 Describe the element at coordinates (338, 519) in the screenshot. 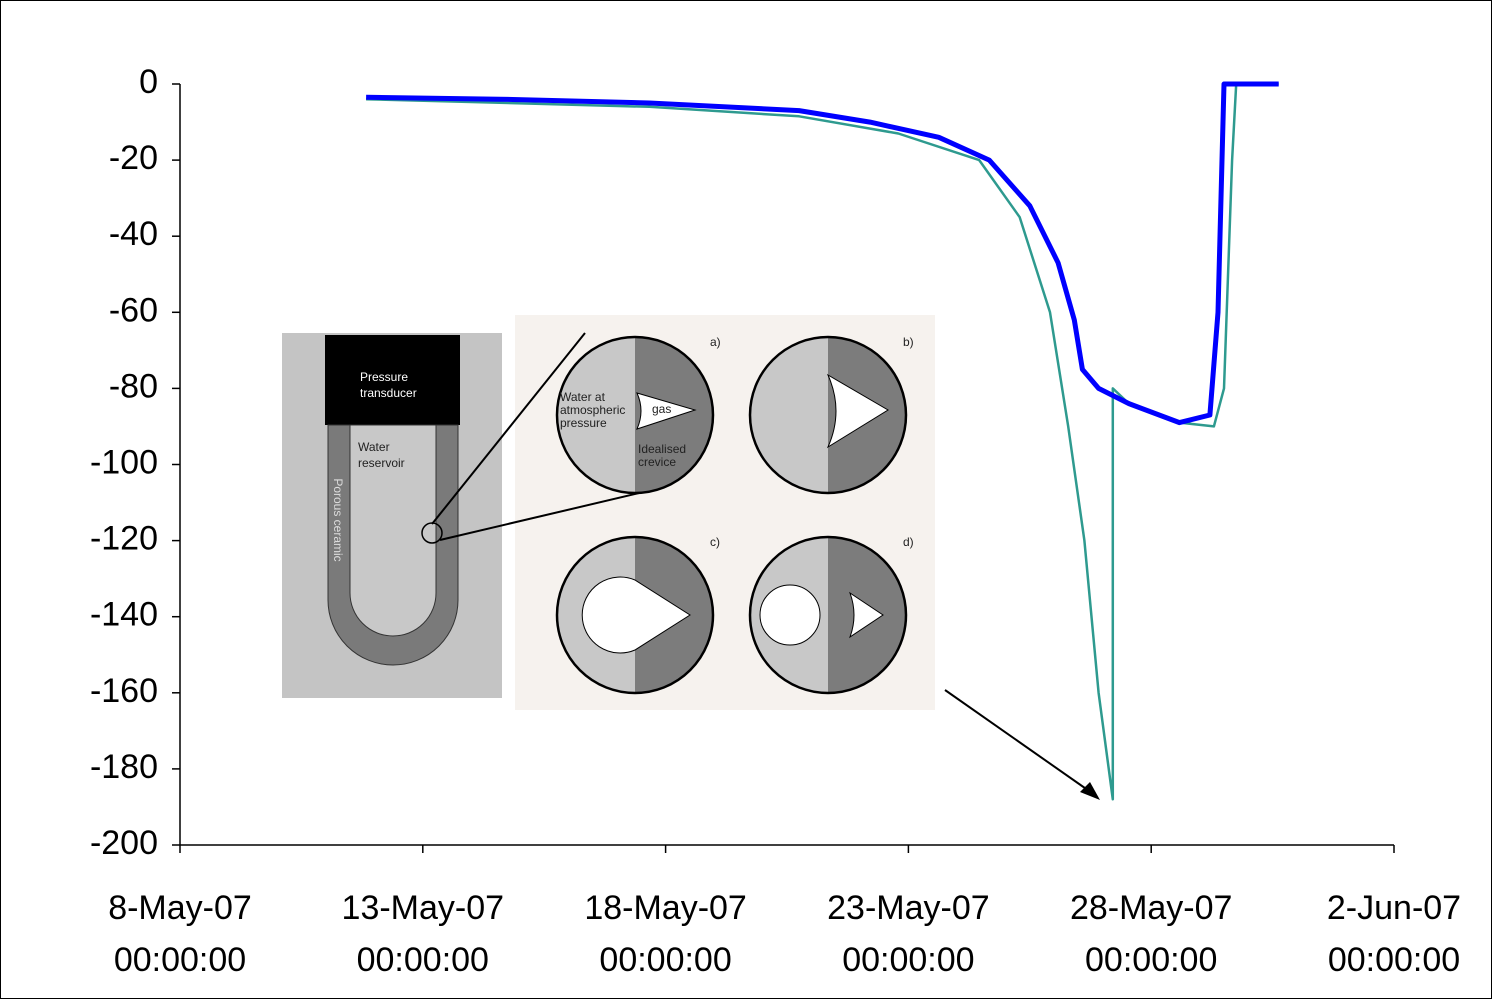

I see `inset-label: Porous ceramic` at that location.